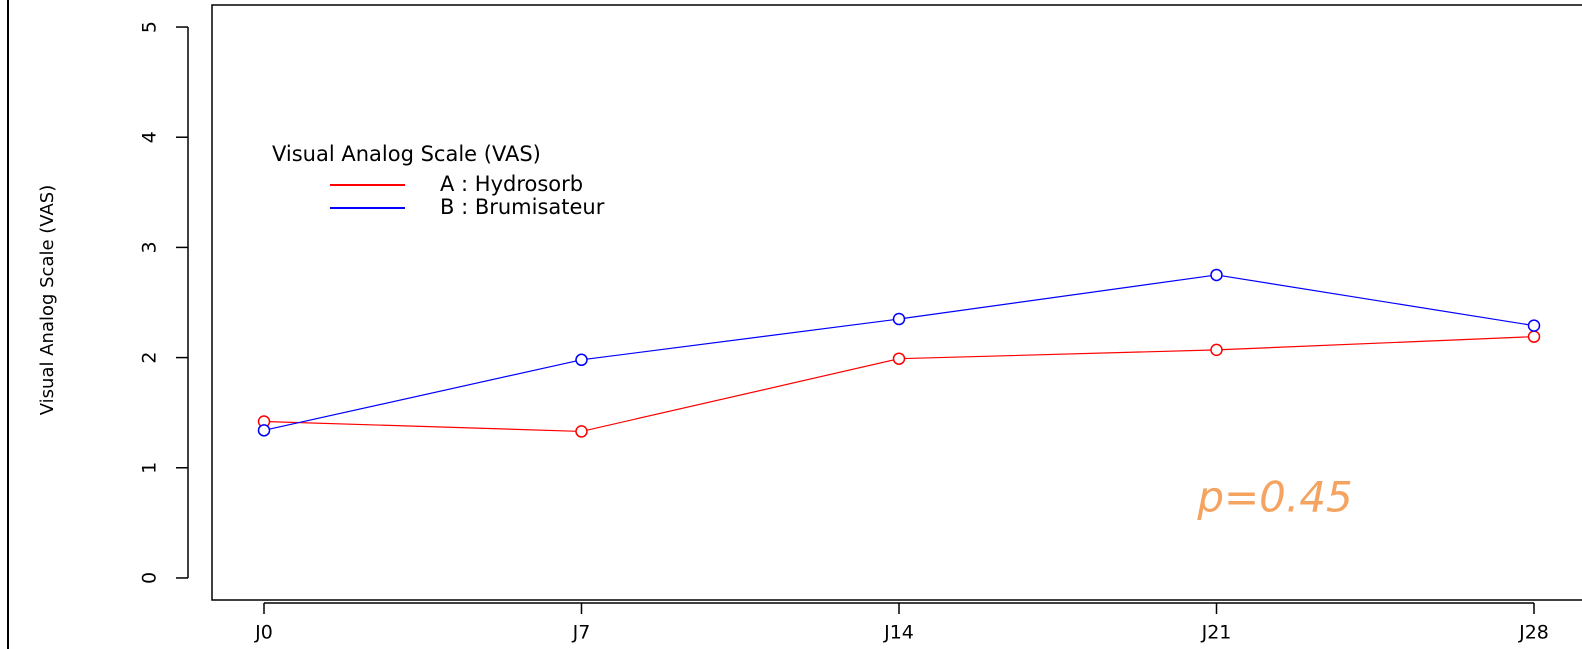  I want to click on x-tick-label: J28, so click(1533, 633).